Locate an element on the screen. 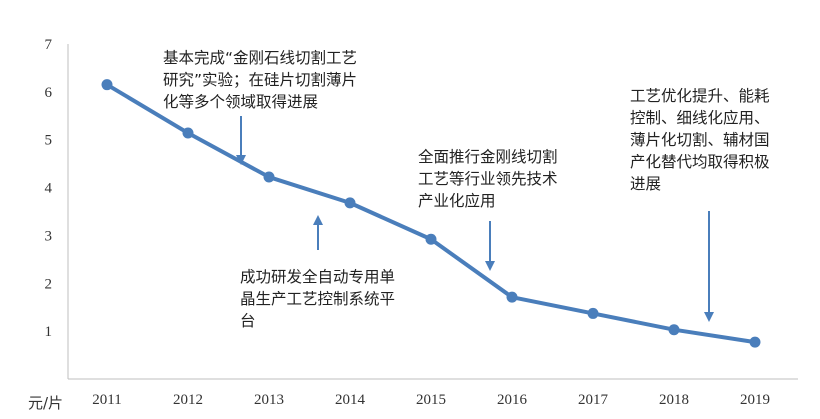 This screenshot has width=820, height=419. x-tick-label: 2017 is located at coordinates (593, 400).